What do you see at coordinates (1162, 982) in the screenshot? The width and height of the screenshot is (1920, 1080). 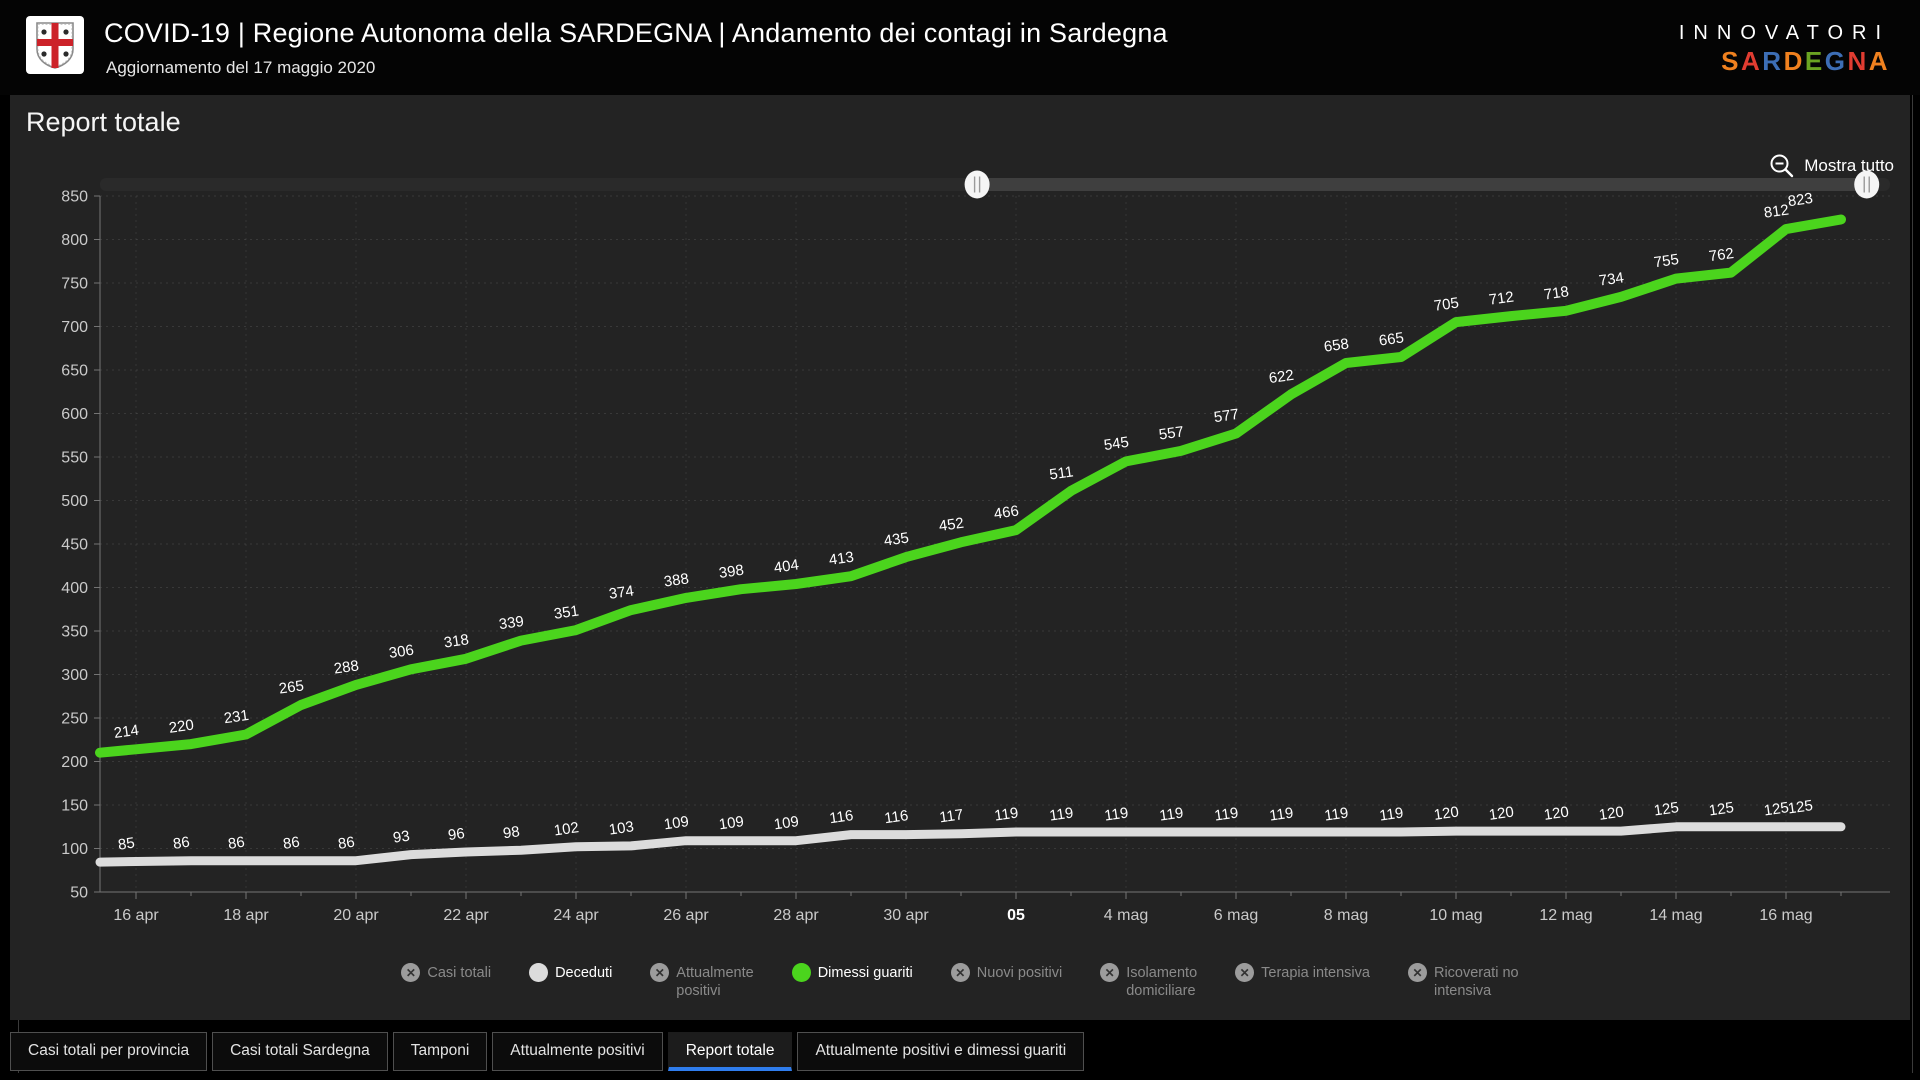 I see `legend-label: Isolamento domiciliare` at bounding box center [1162, 982].